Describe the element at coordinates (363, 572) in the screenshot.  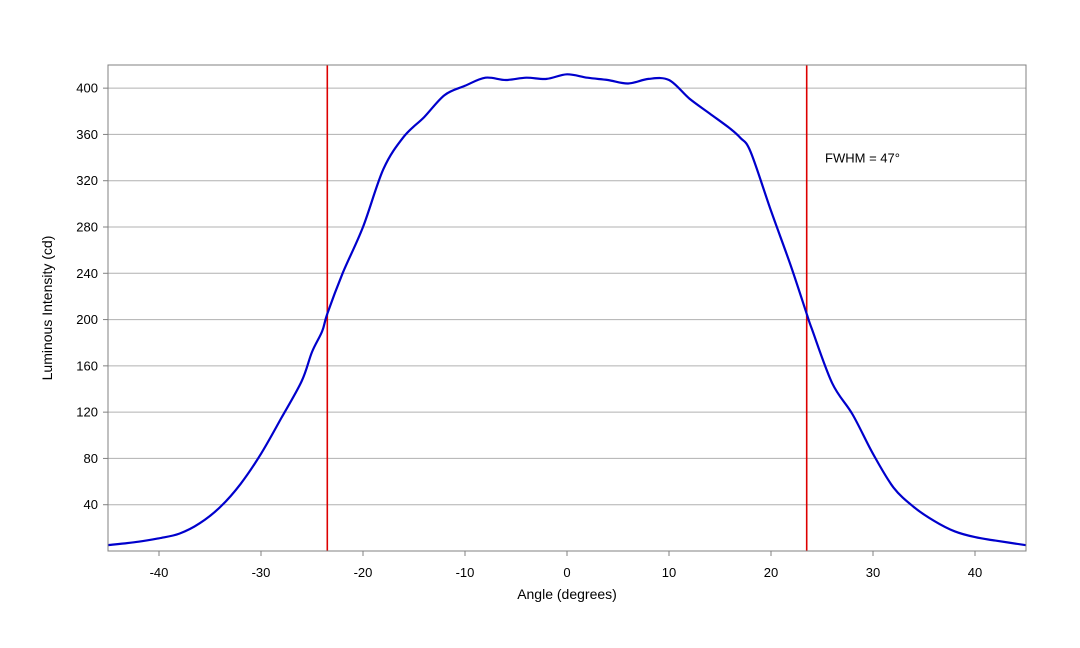
I see `x-tick-label: -20` at that location.